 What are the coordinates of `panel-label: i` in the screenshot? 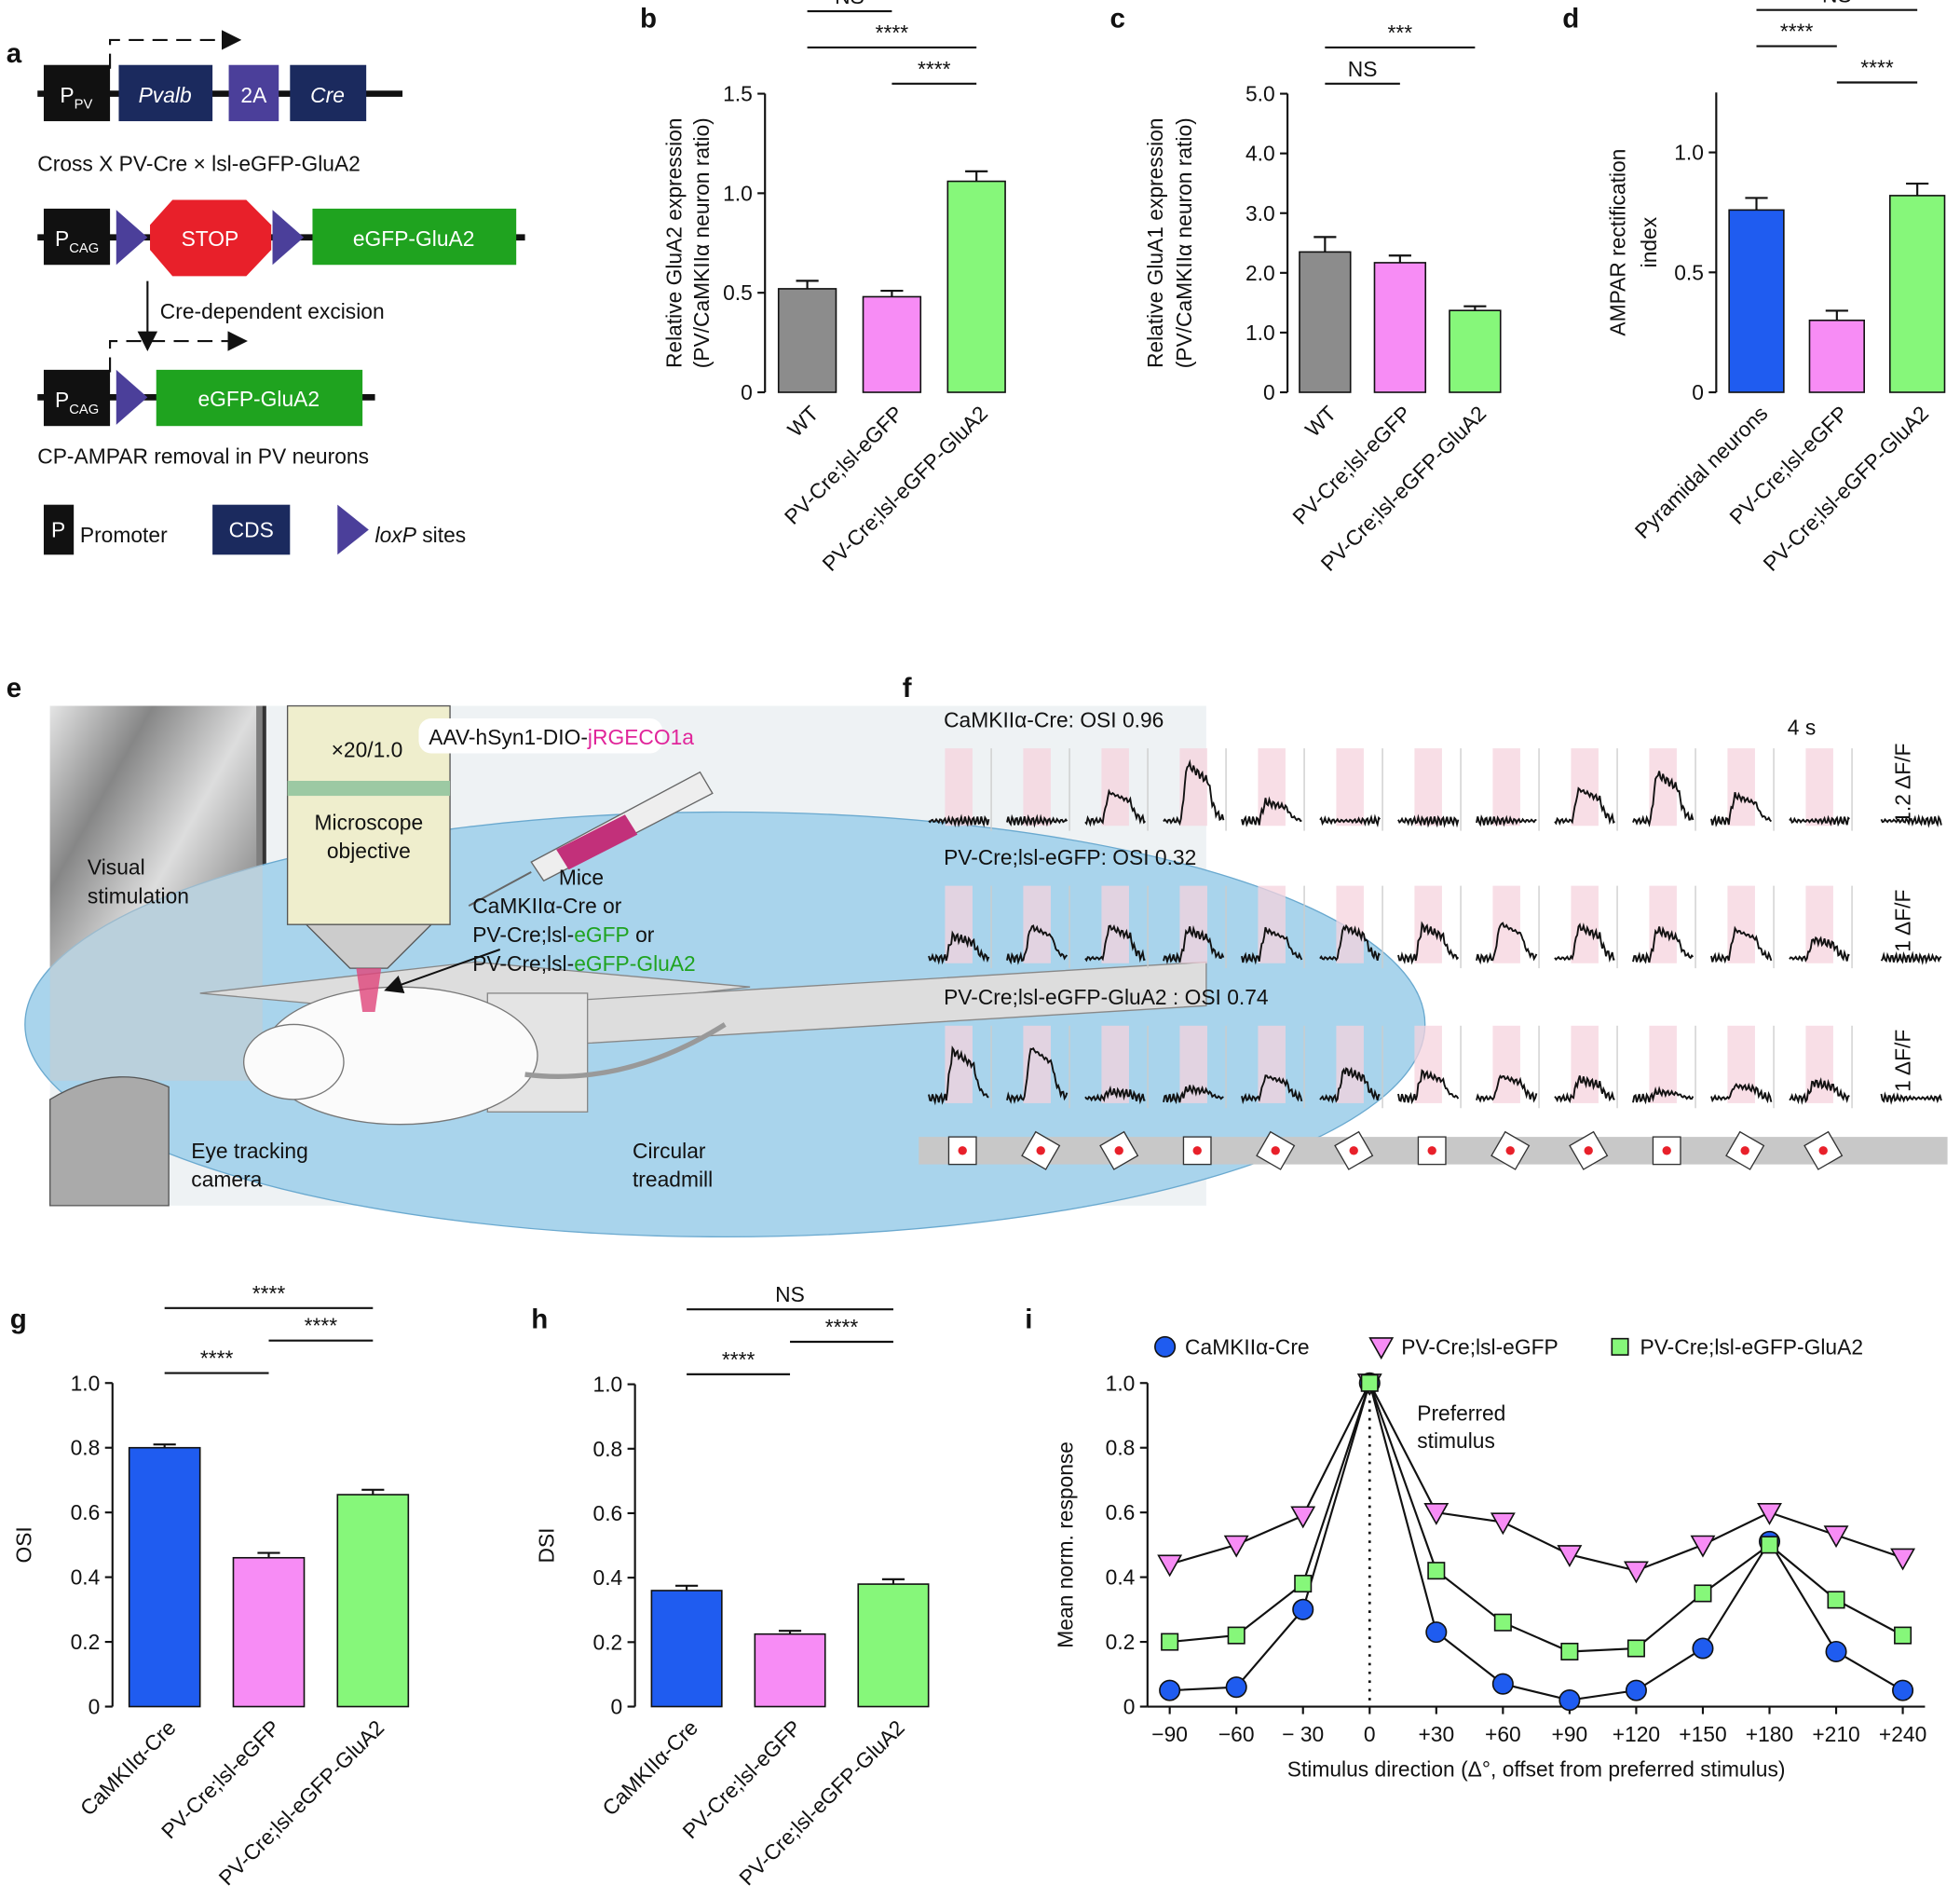 It's located at (1028, 1319).